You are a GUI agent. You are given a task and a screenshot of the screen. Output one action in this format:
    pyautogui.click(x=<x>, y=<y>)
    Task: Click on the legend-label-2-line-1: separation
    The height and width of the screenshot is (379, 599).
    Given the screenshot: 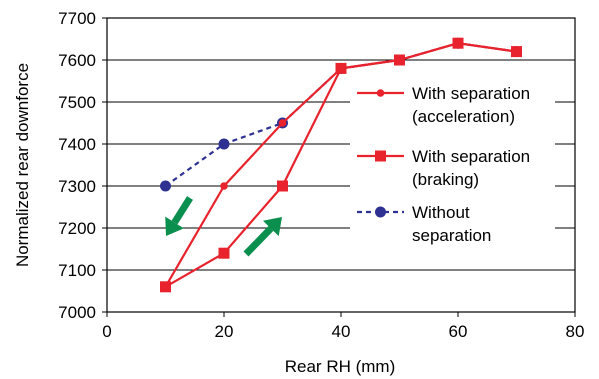 What is the action you would take?
    pyautogui.click(x=451, y=235)
    